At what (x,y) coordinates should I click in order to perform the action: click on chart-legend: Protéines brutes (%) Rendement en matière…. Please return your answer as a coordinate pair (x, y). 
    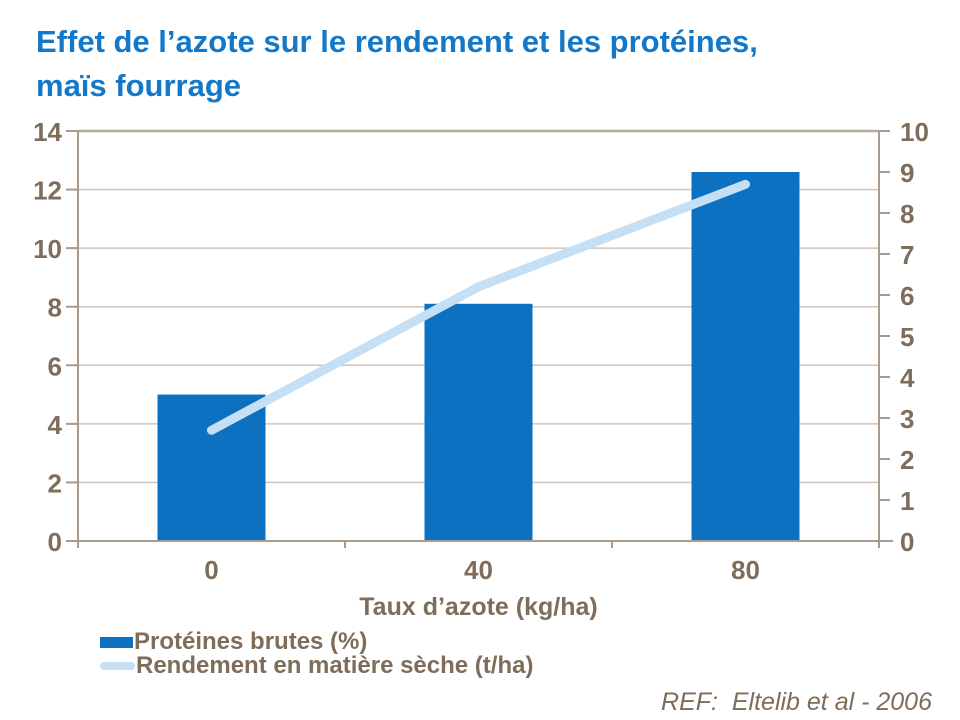
    Looking at the image, I should click on (317, 653).